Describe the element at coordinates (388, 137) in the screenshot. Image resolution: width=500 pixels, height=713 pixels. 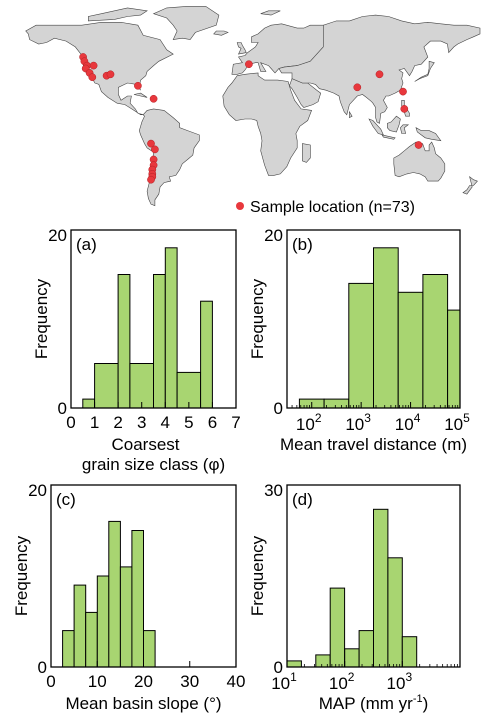
I see `landmass-java` at that location.